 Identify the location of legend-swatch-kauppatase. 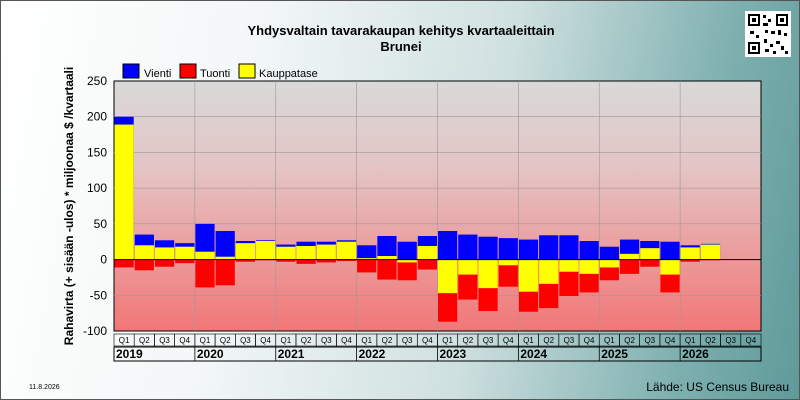
(247, 71).